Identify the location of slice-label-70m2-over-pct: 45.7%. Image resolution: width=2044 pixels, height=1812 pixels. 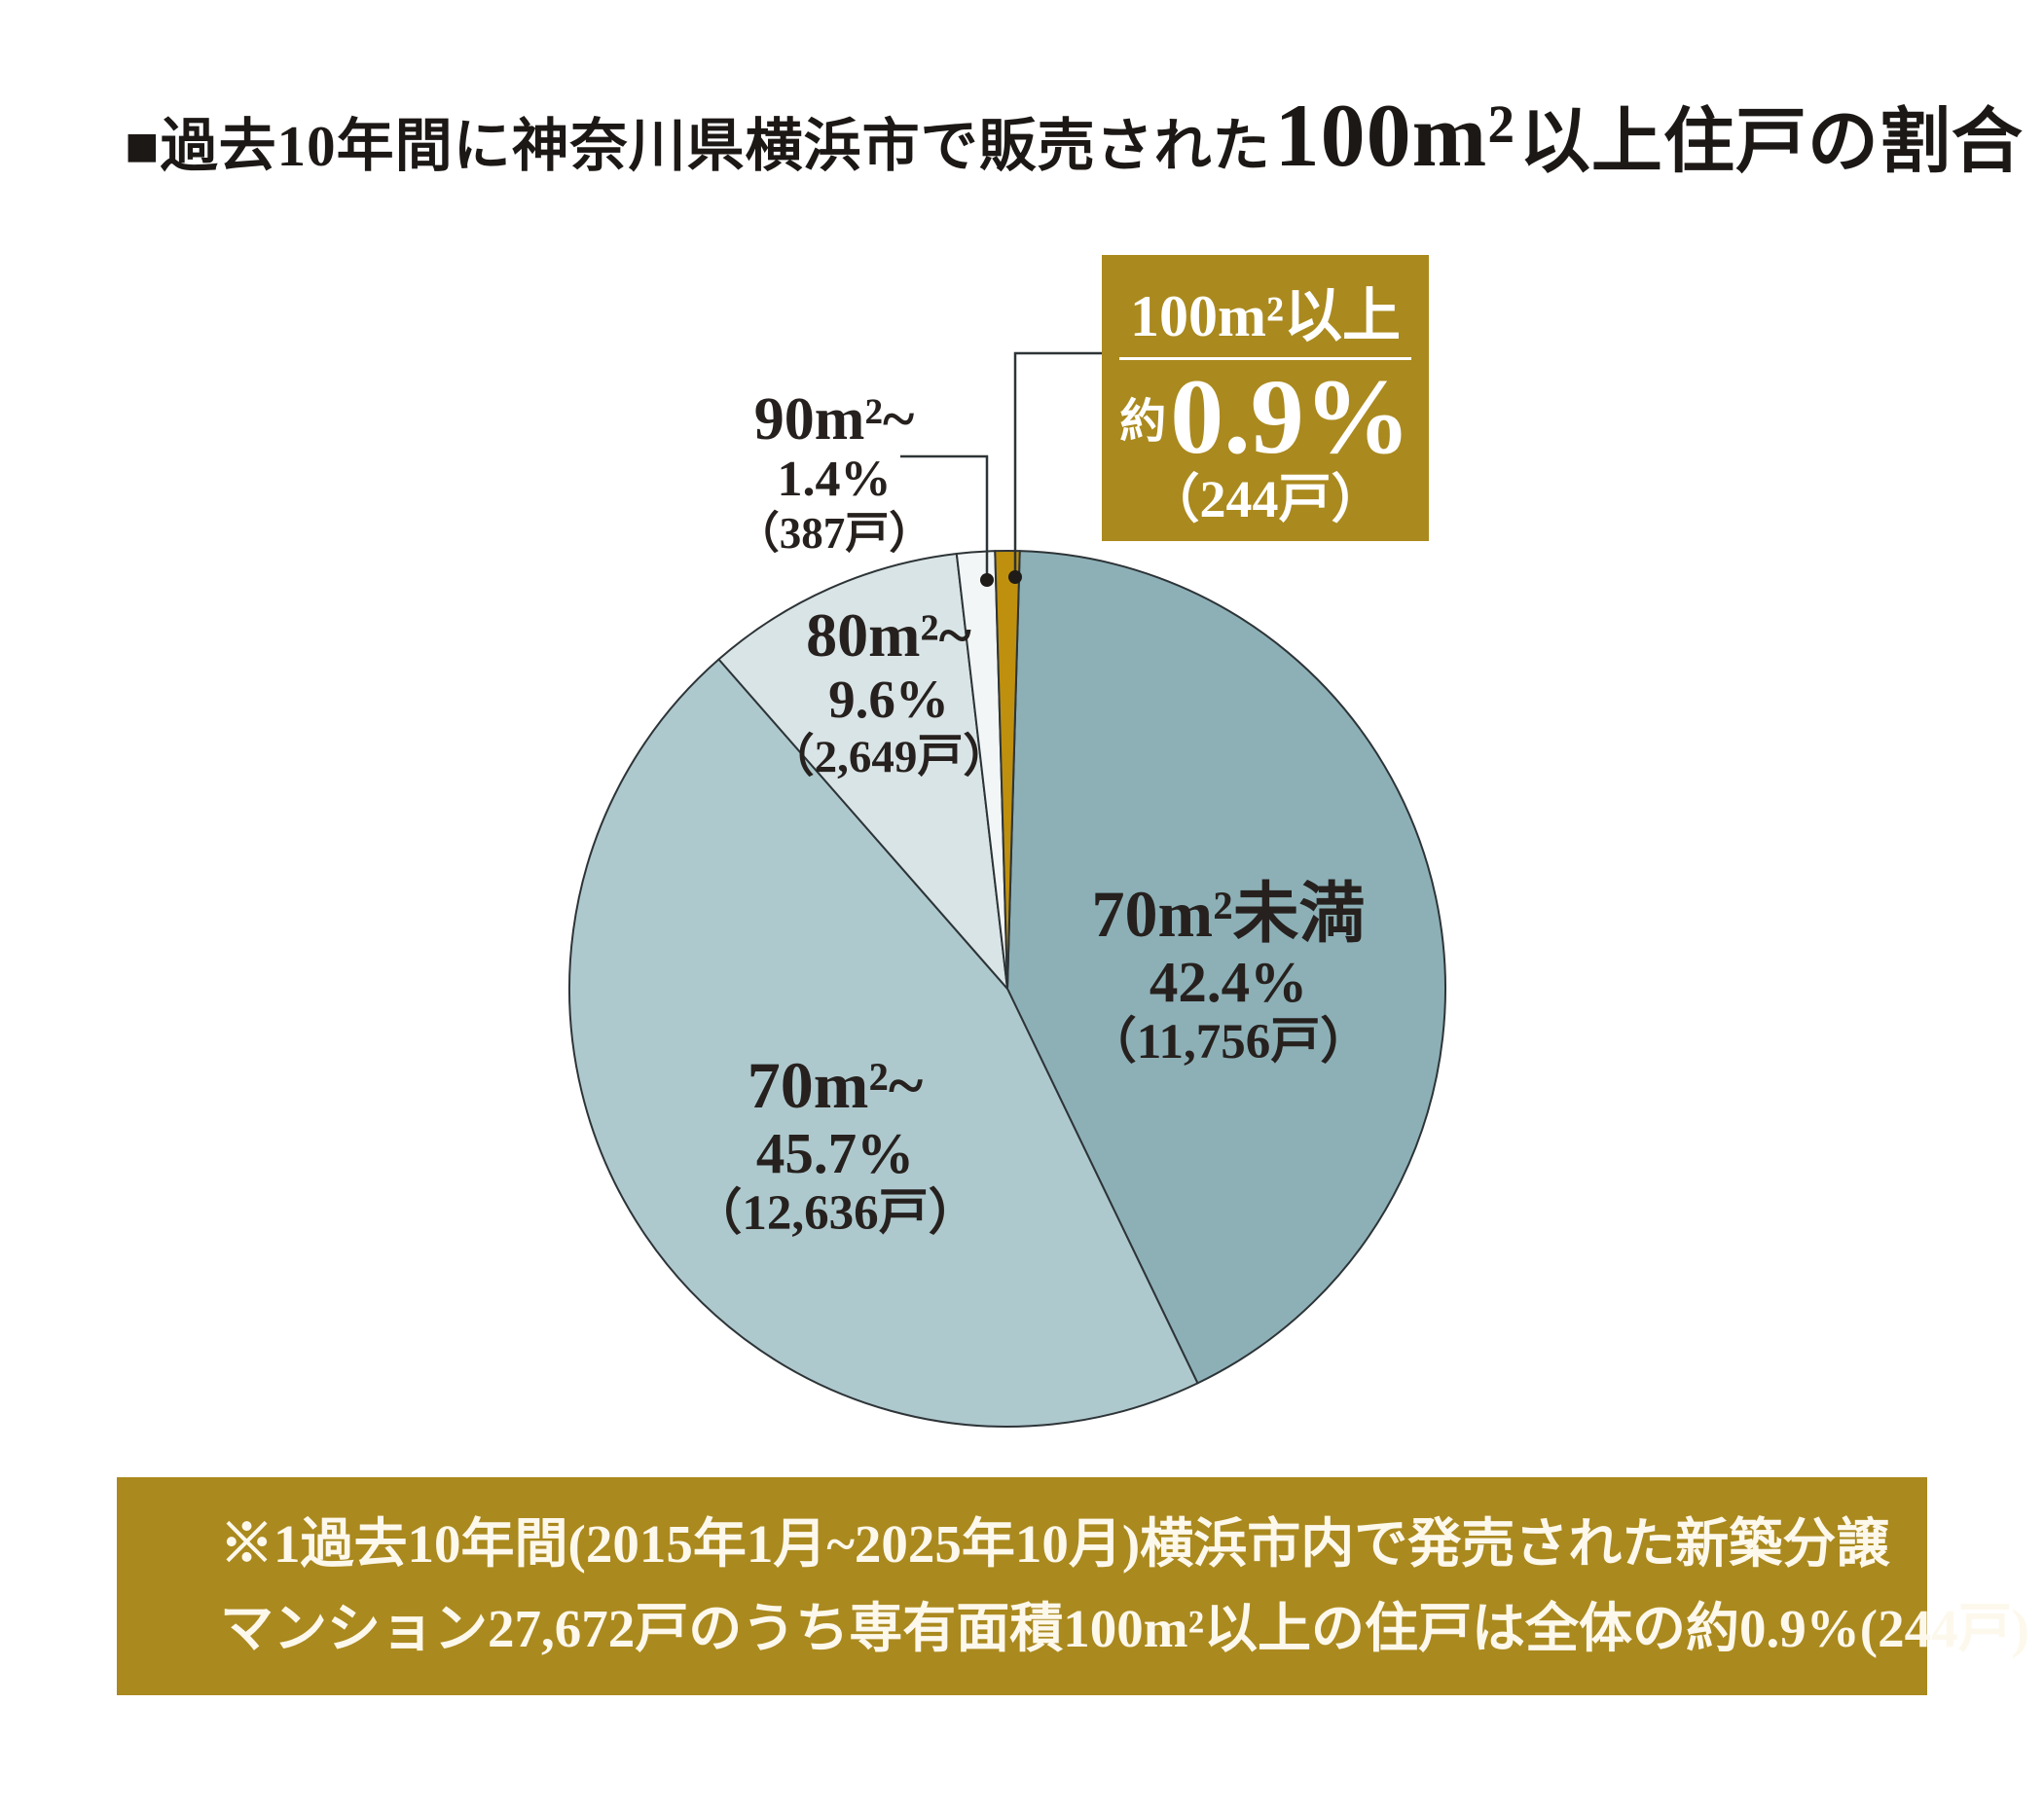
(835, 1153).